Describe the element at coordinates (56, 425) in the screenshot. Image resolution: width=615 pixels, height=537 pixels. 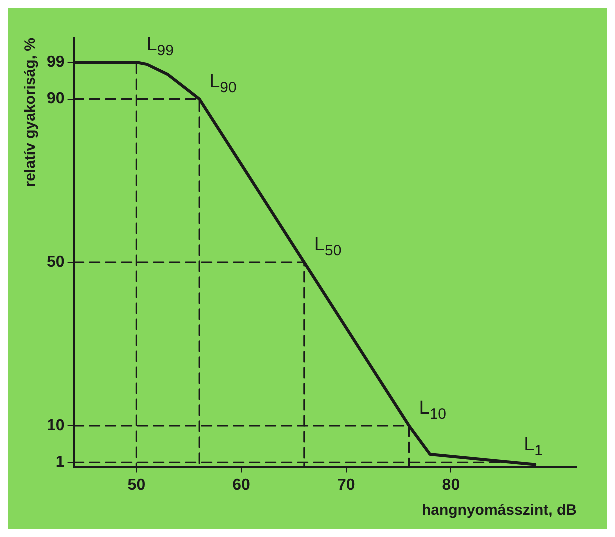
I see `y-tick-label: 10` at that location.